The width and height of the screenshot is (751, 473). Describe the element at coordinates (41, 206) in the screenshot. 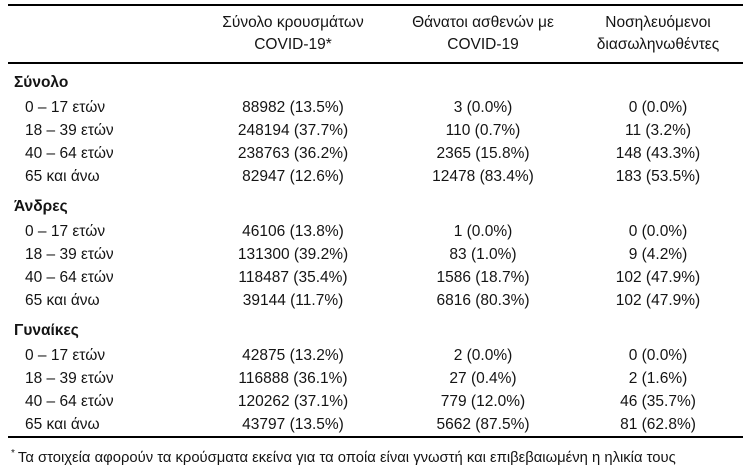

I see `section-label: Άνδρες` at that location.